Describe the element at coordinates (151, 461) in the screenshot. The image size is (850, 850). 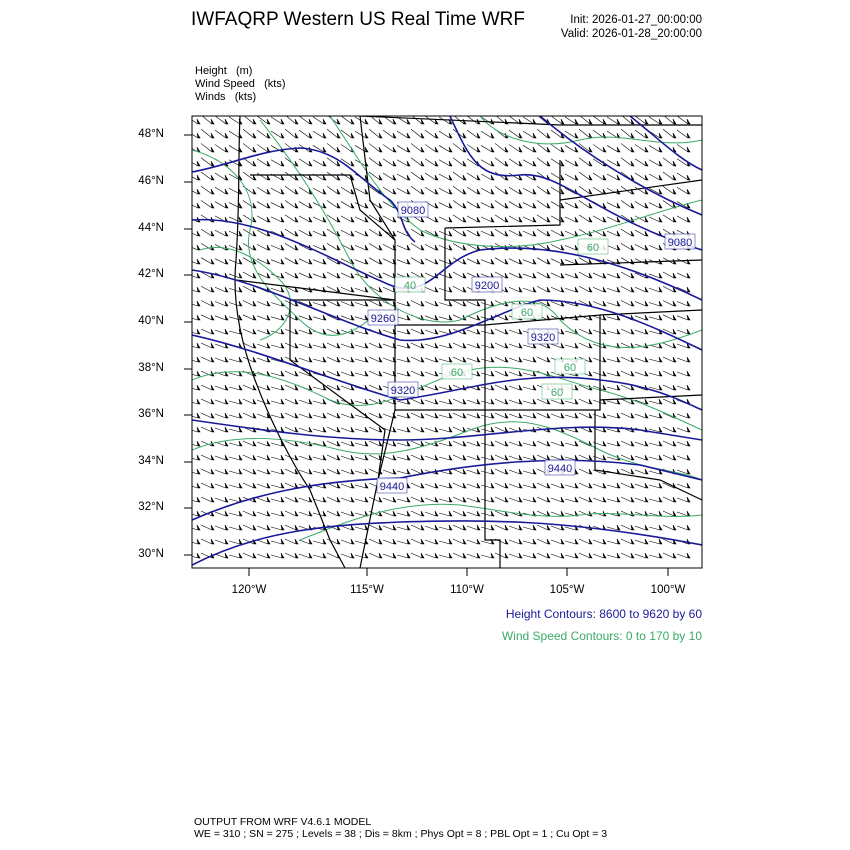
I see `lat-label: 34°N` at that location.